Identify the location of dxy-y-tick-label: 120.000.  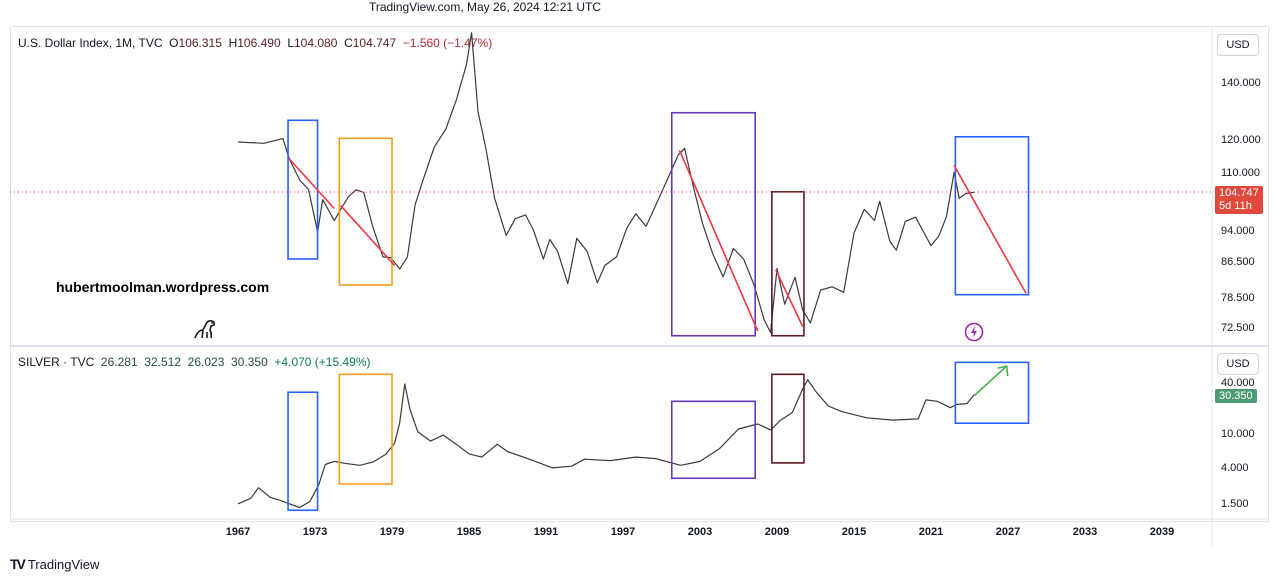
(1241, 140).